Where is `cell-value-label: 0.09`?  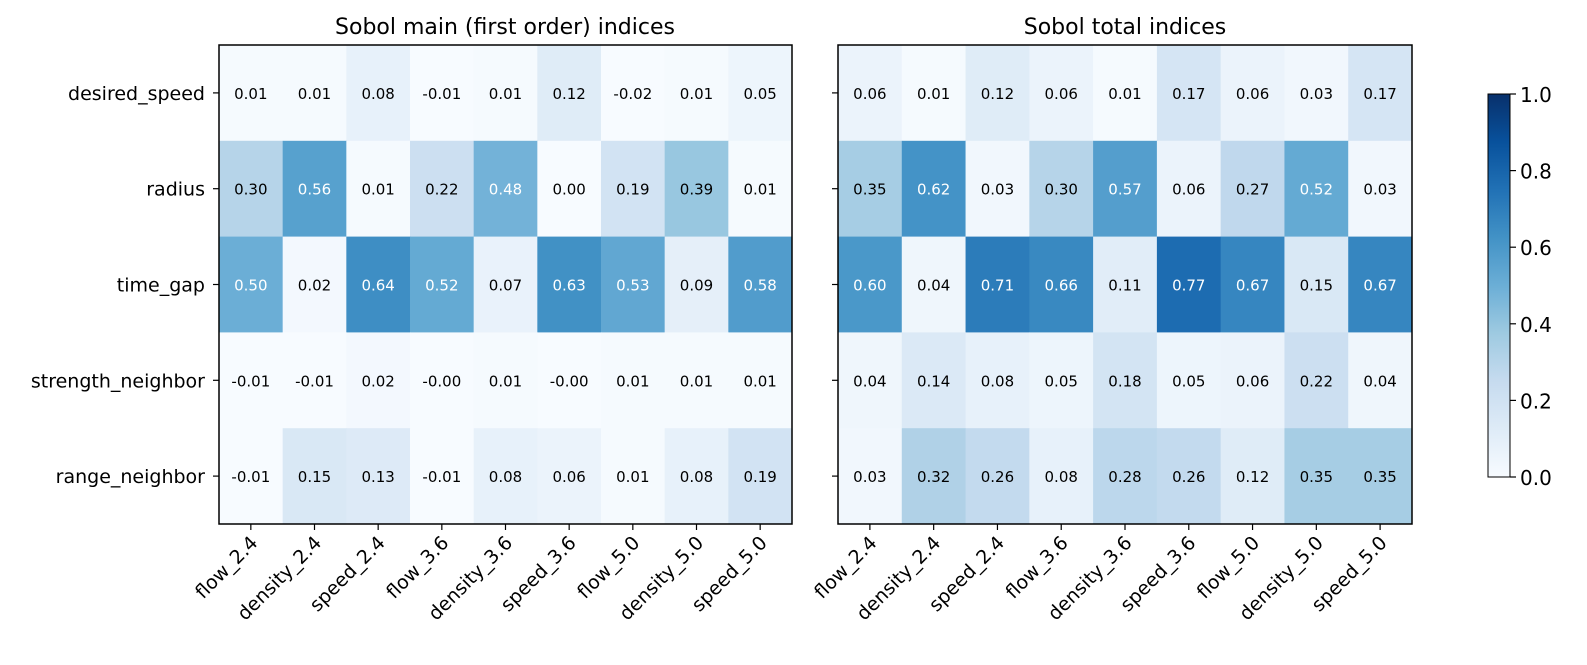 cell-value-label: 0.09 is located at coordinates (696, 286).